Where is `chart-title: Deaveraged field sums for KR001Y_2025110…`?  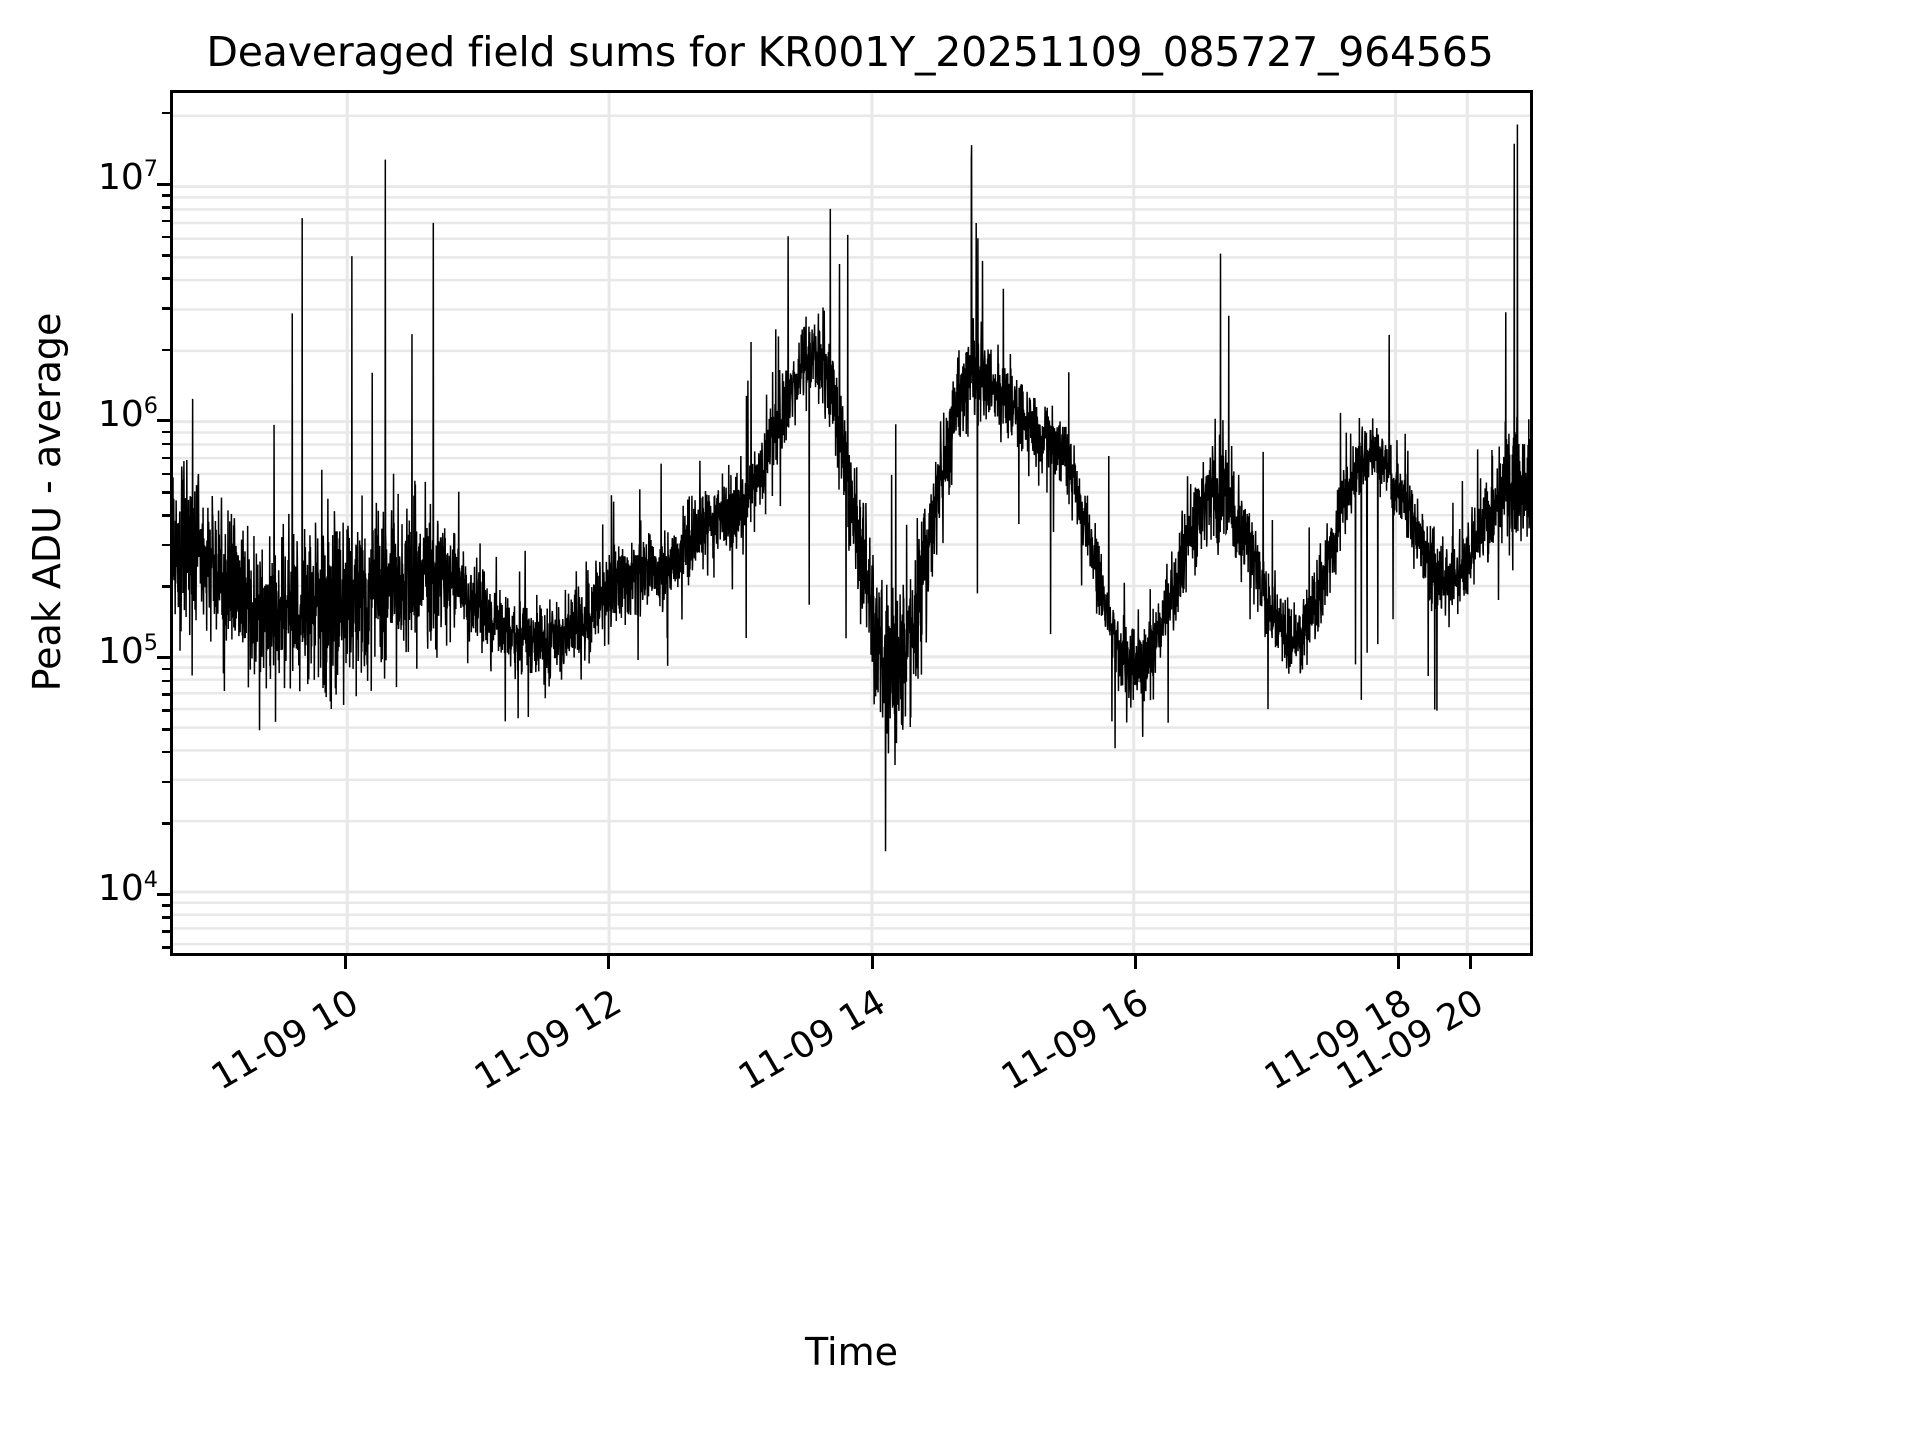 chart-title: Deaveraged field sums for KR001Y_2025110… is located at coordinates (850, 52).